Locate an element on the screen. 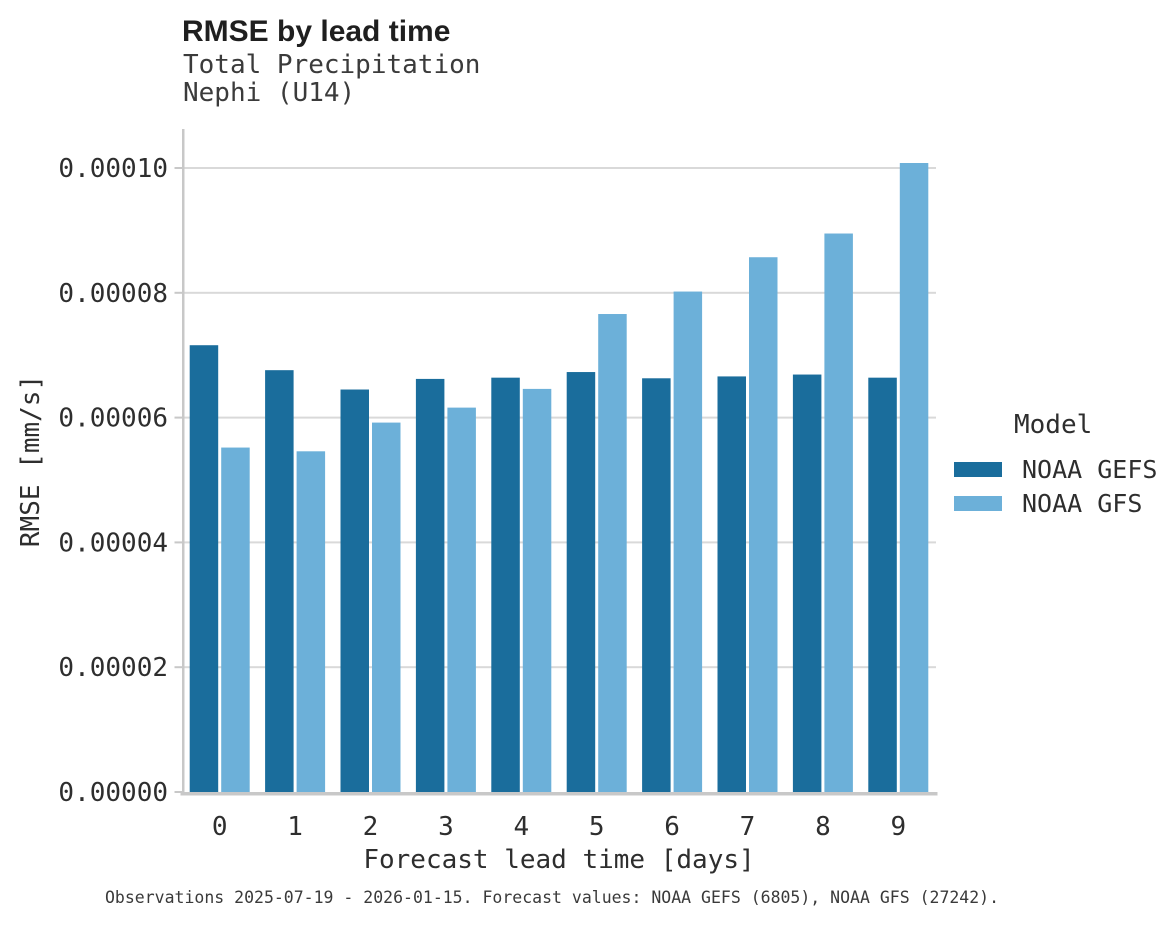  legend: Model NOAA GEFS NOAA GFS is located at coordinates (1063, 465).